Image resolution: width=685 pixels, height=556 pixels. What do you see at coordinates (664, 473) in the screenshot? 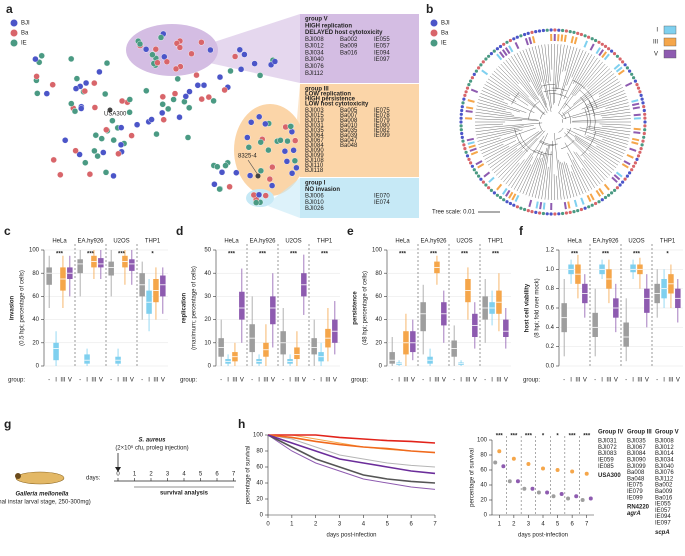
I see `legend-strain: BJI076` at bounding box center [664, 473].